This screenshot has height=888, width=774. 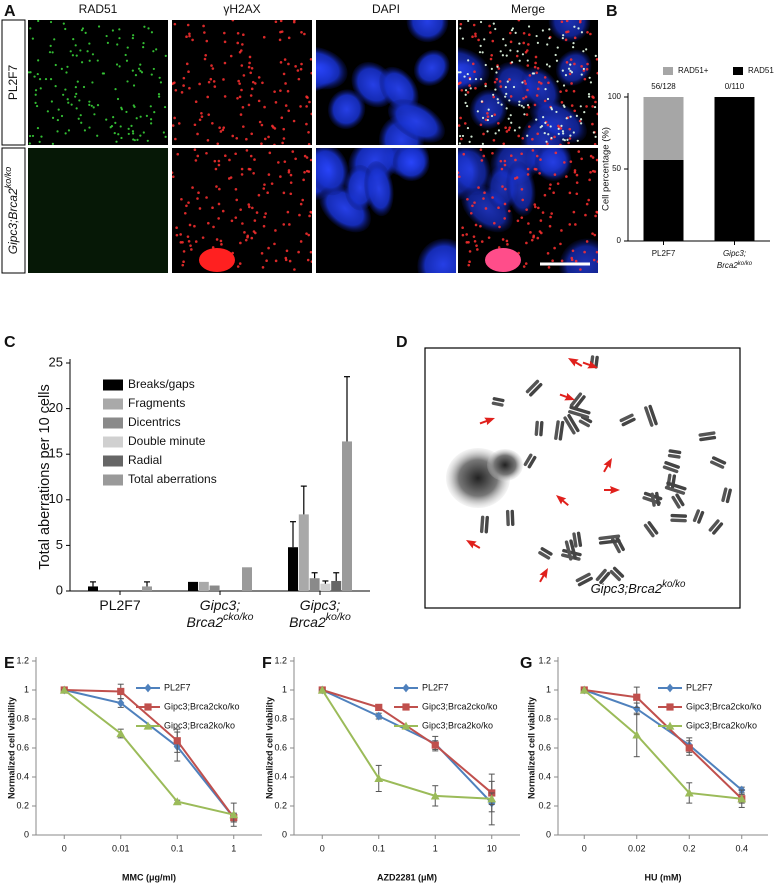 I want to click on x-tick-label: 0.1, so click(x=177, y=848).